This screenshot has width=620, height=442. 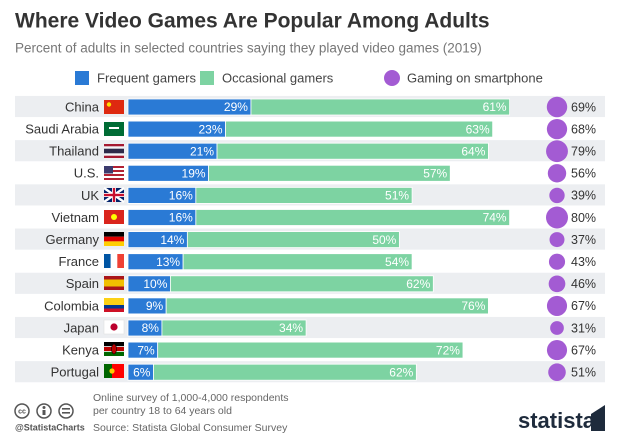 What do you see at coordinates (114, 239) in the screenshot?
I see `flags` at bounding box center [114, 239].